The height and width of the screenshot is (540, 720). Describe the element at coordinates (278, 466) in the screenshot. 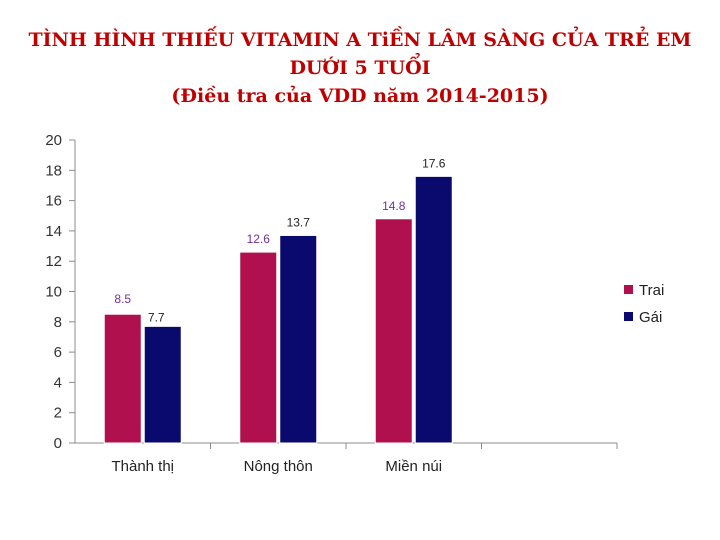

I see `x-tick-label: Nông thôn` at that location.